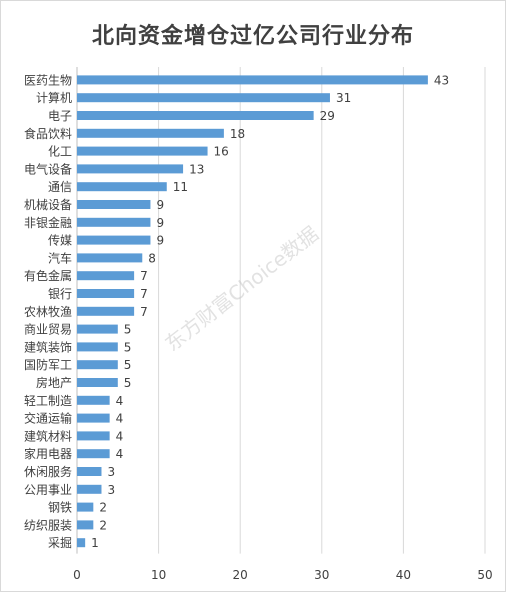 The image size is (506, 592). I want to click on data-label: 18, so click(237, 134).